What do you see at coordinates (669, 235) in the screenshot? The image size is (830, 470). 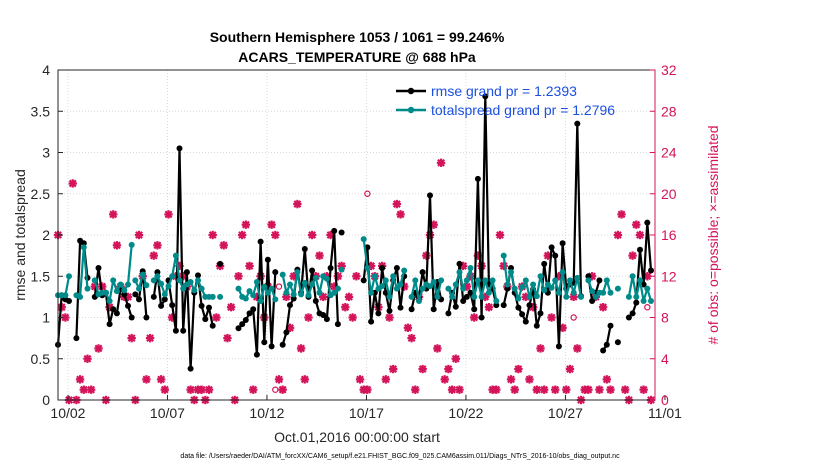 I see `y-right-tick-label: 16` at bounding box center [669, 235].